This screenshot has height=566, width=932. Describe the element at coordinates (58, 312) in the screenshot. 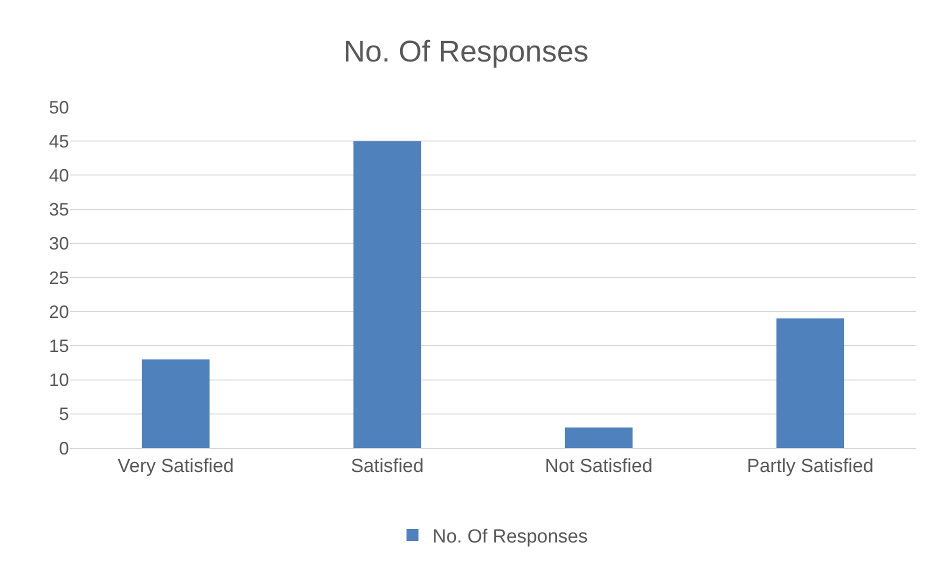

I see `y-tick-label: 20` at that location.